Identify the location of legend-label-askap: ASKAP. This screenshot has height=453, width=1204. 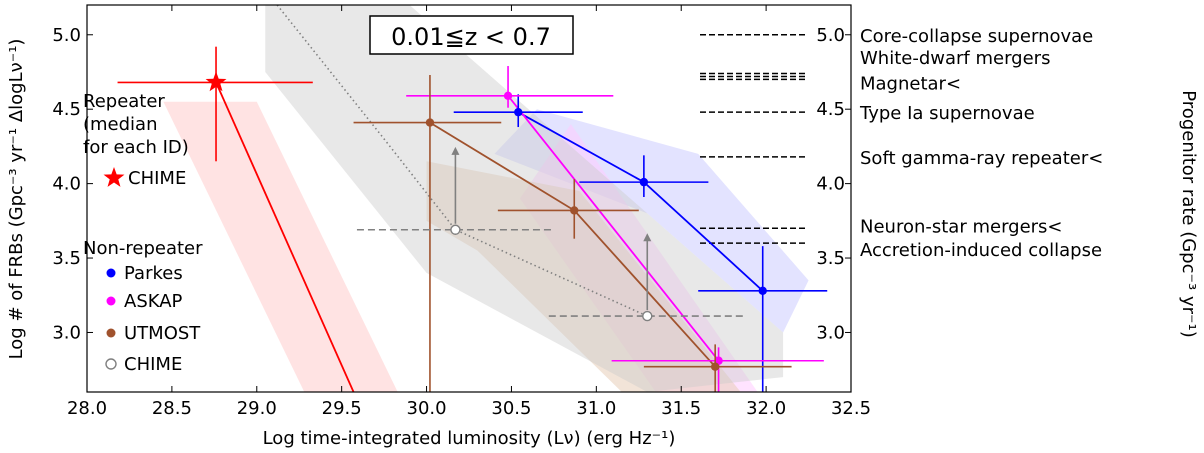
(153, 301).